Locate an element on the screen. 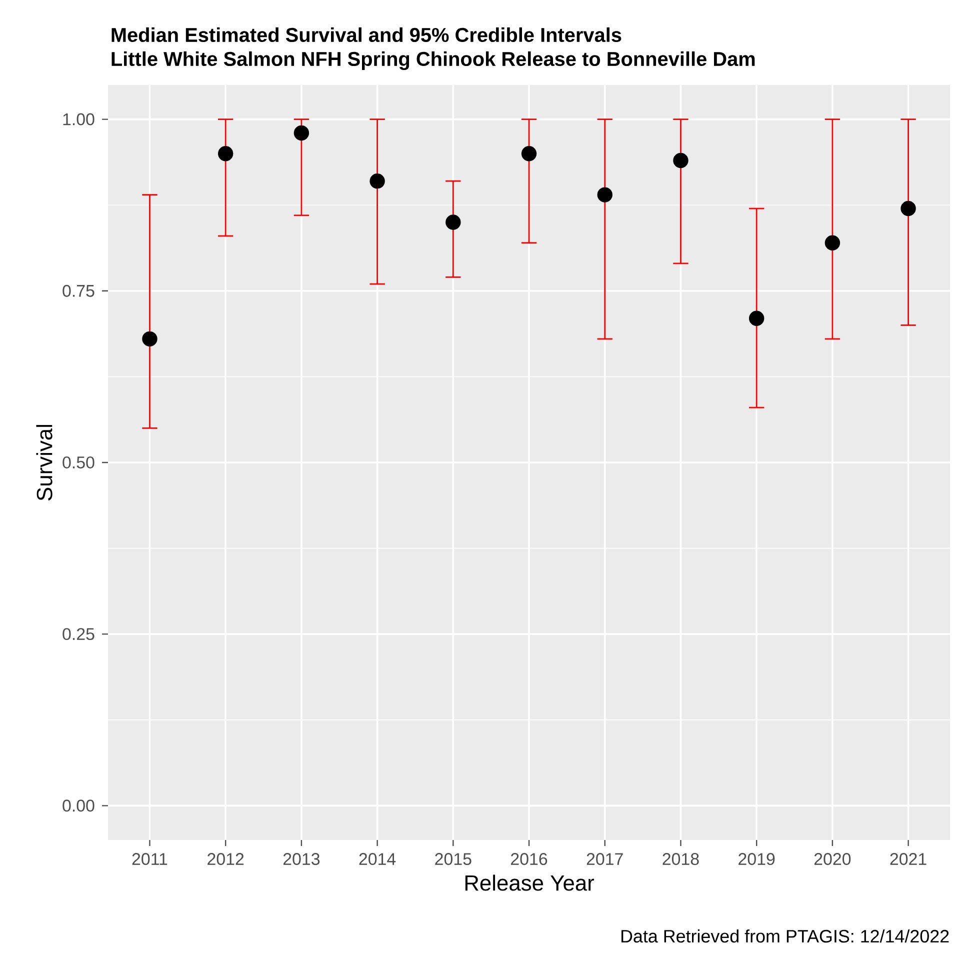 The image size is (969, 953). y-tick-label: 0.25 is located at coordinates (78, 634).